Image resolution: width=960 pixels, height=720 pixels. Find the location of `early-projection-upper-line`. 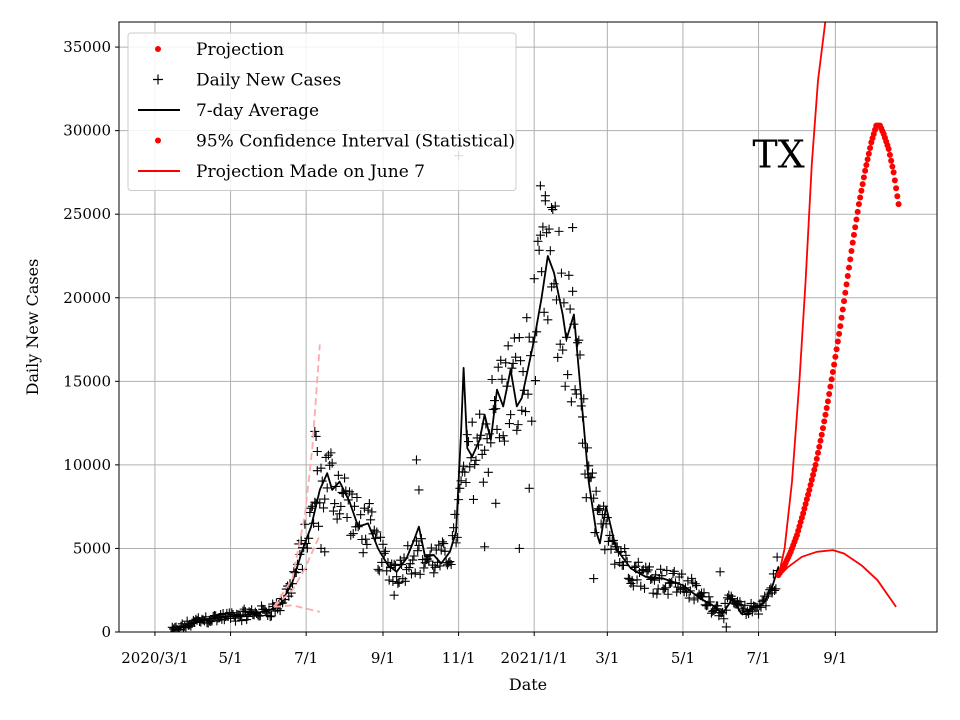

early-projection-upper-line is located at coordinates (297, 476).